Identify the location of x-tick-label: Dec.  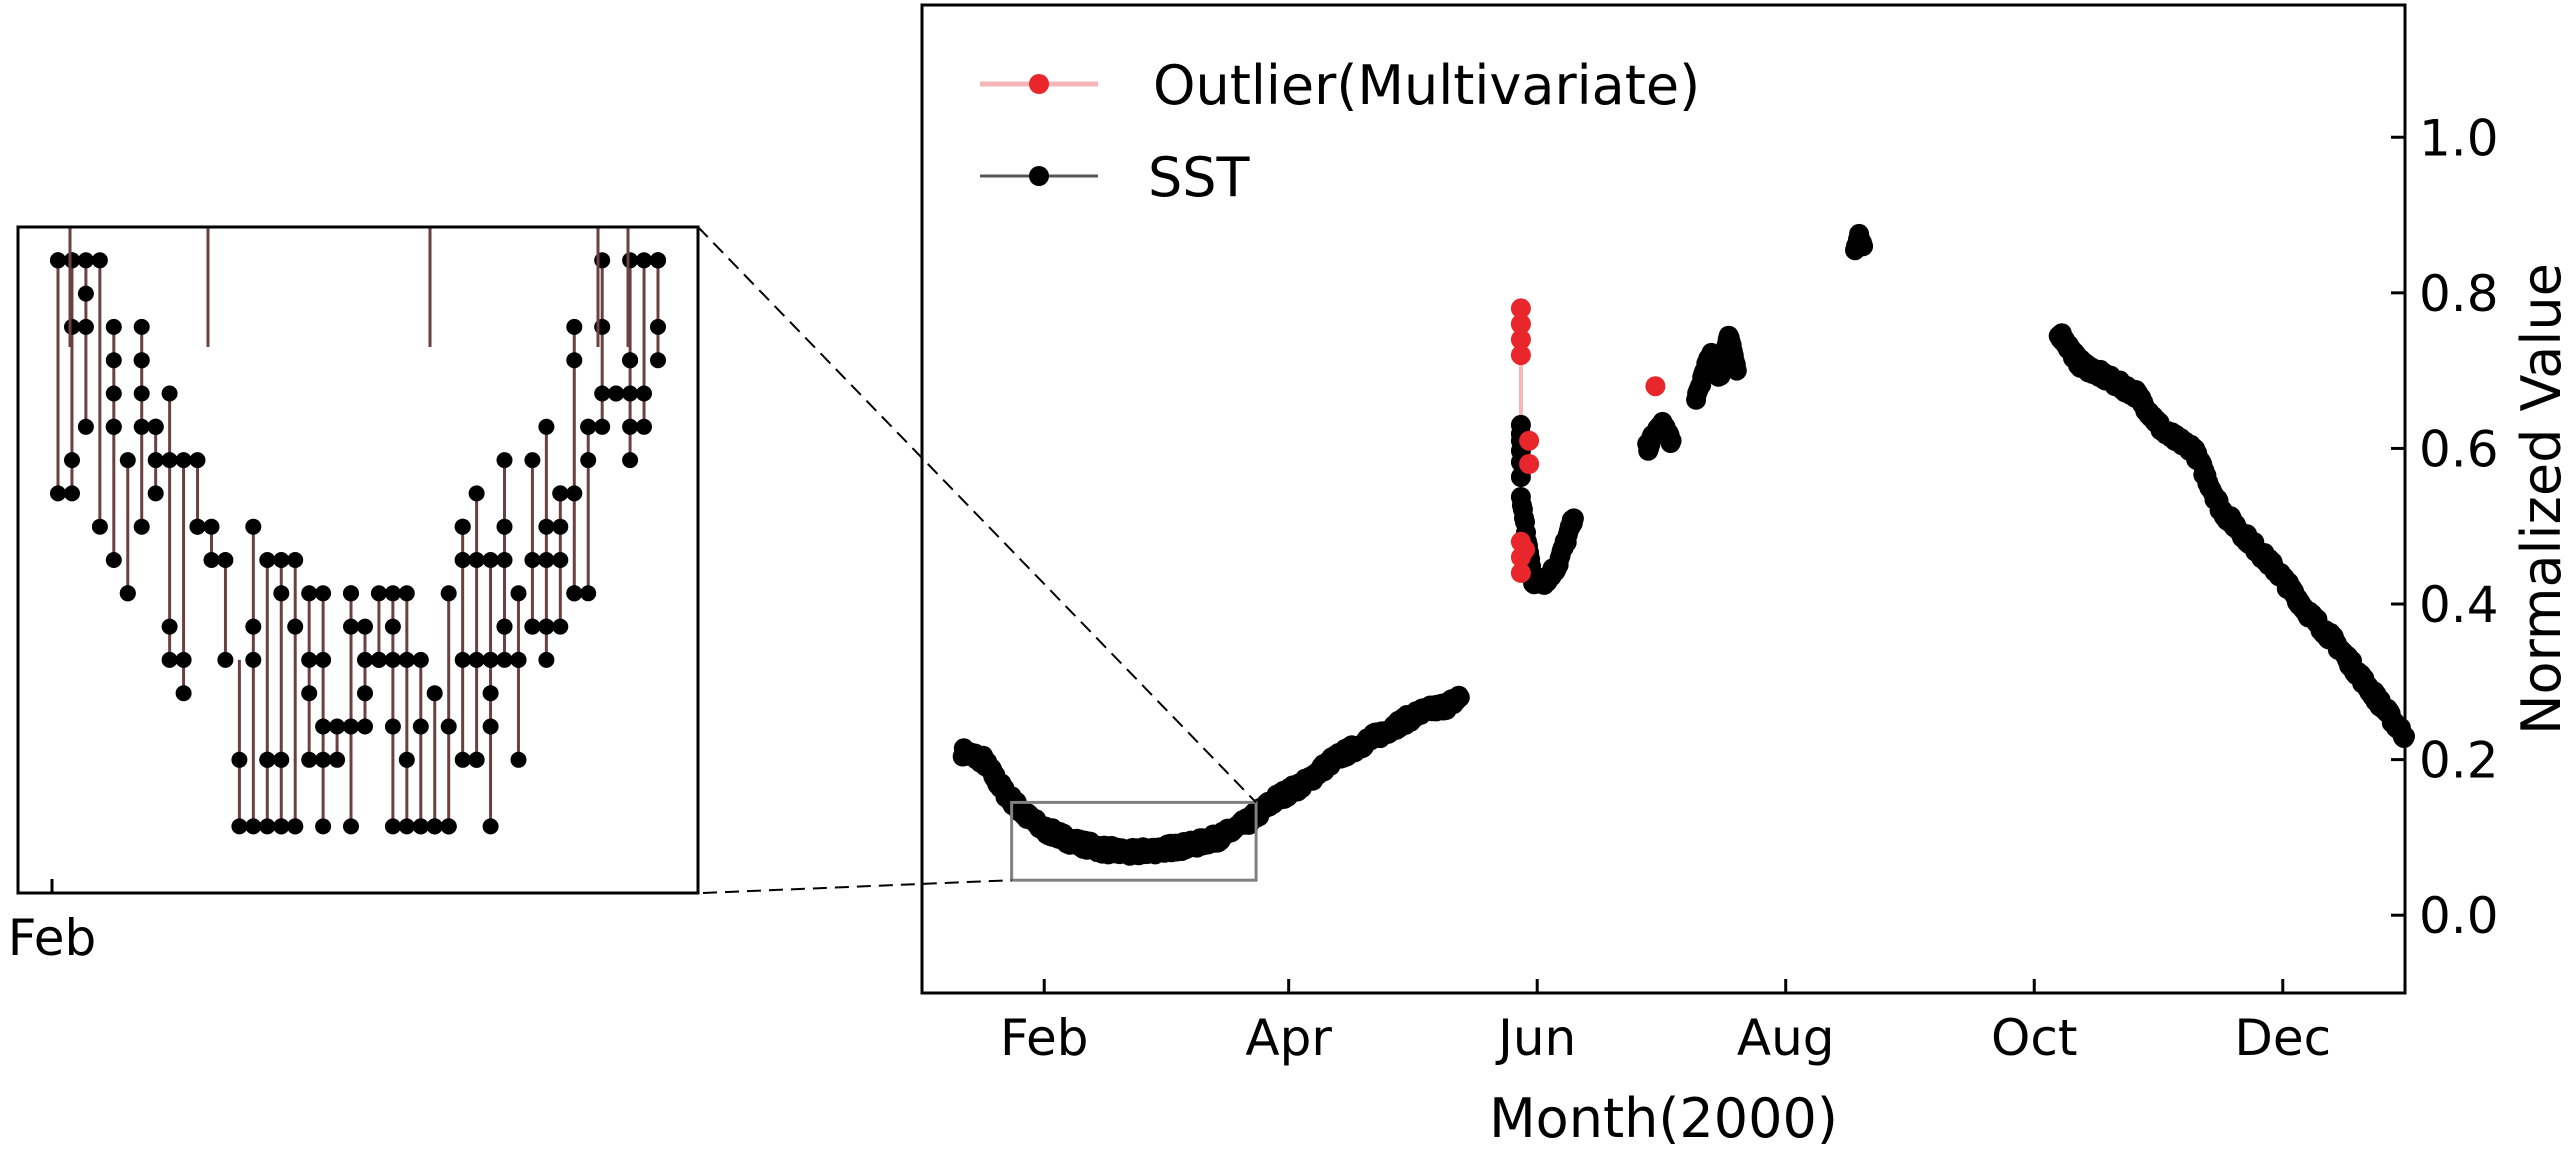
(2282, 1038).